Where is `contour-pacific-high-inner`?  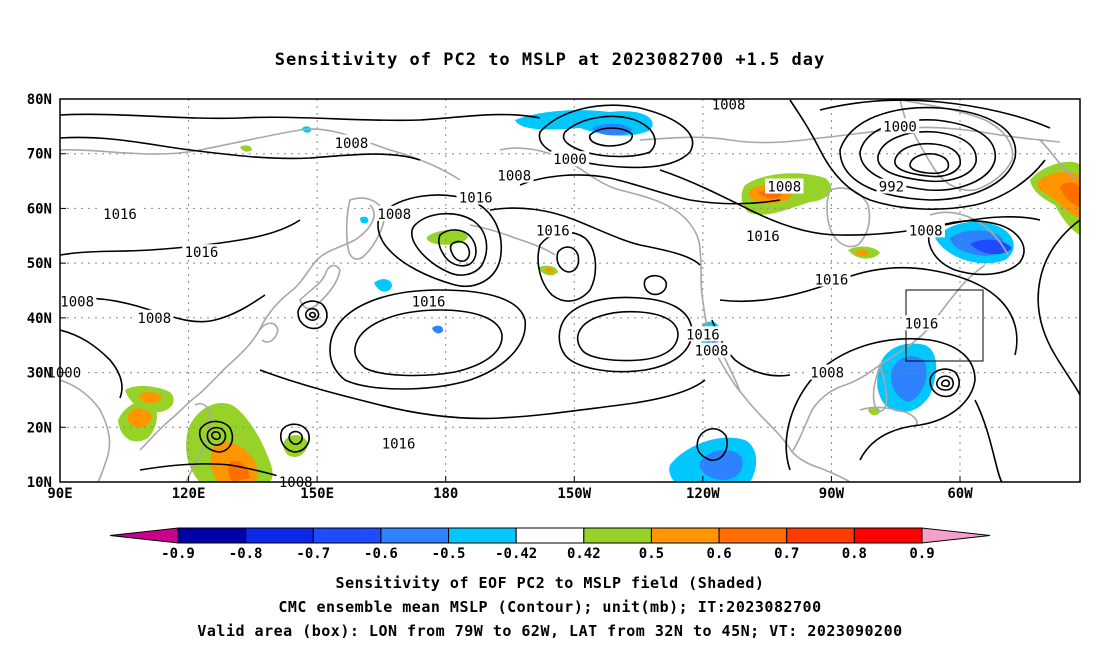
contour-pacific-high-inner is located at coordinates (428, 343).